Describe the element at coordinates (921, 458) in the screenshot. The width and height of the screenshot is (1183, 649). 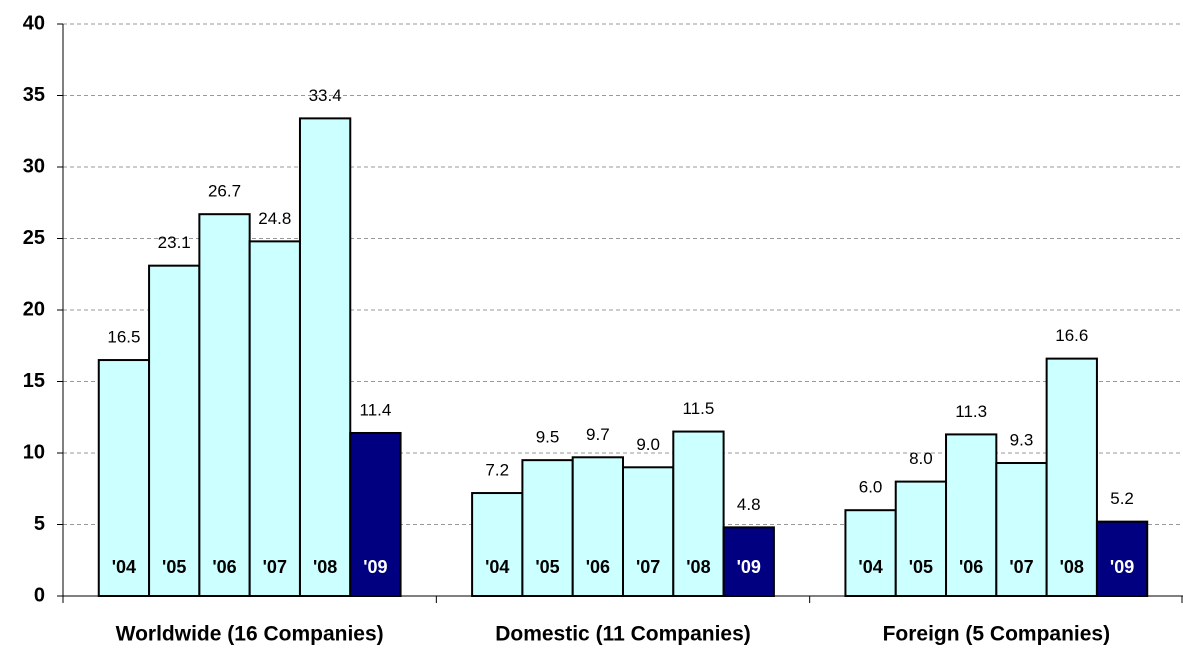
I see `data-label: 8.0` at that location.